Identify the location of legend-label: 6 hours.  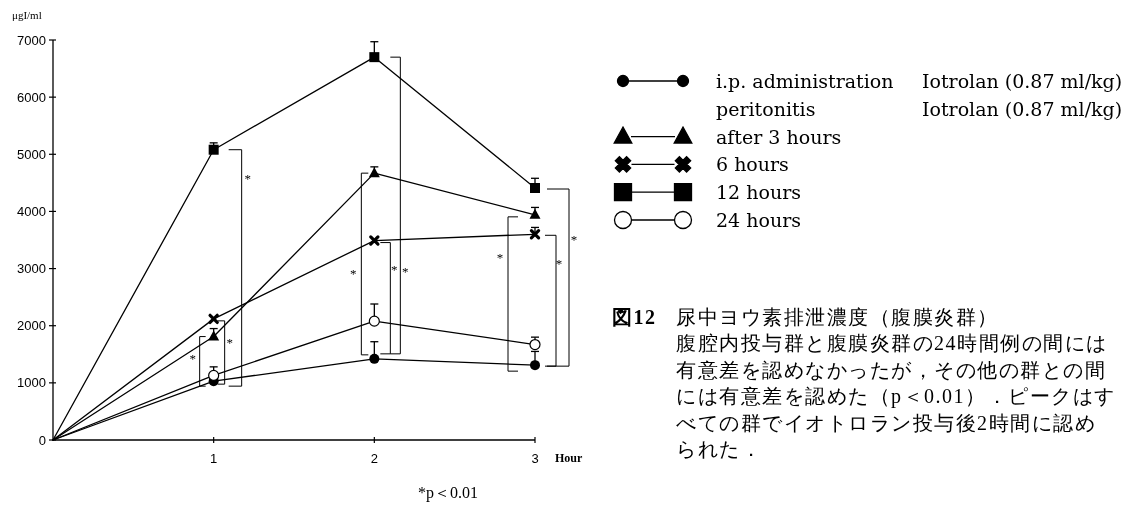
(752, 164).